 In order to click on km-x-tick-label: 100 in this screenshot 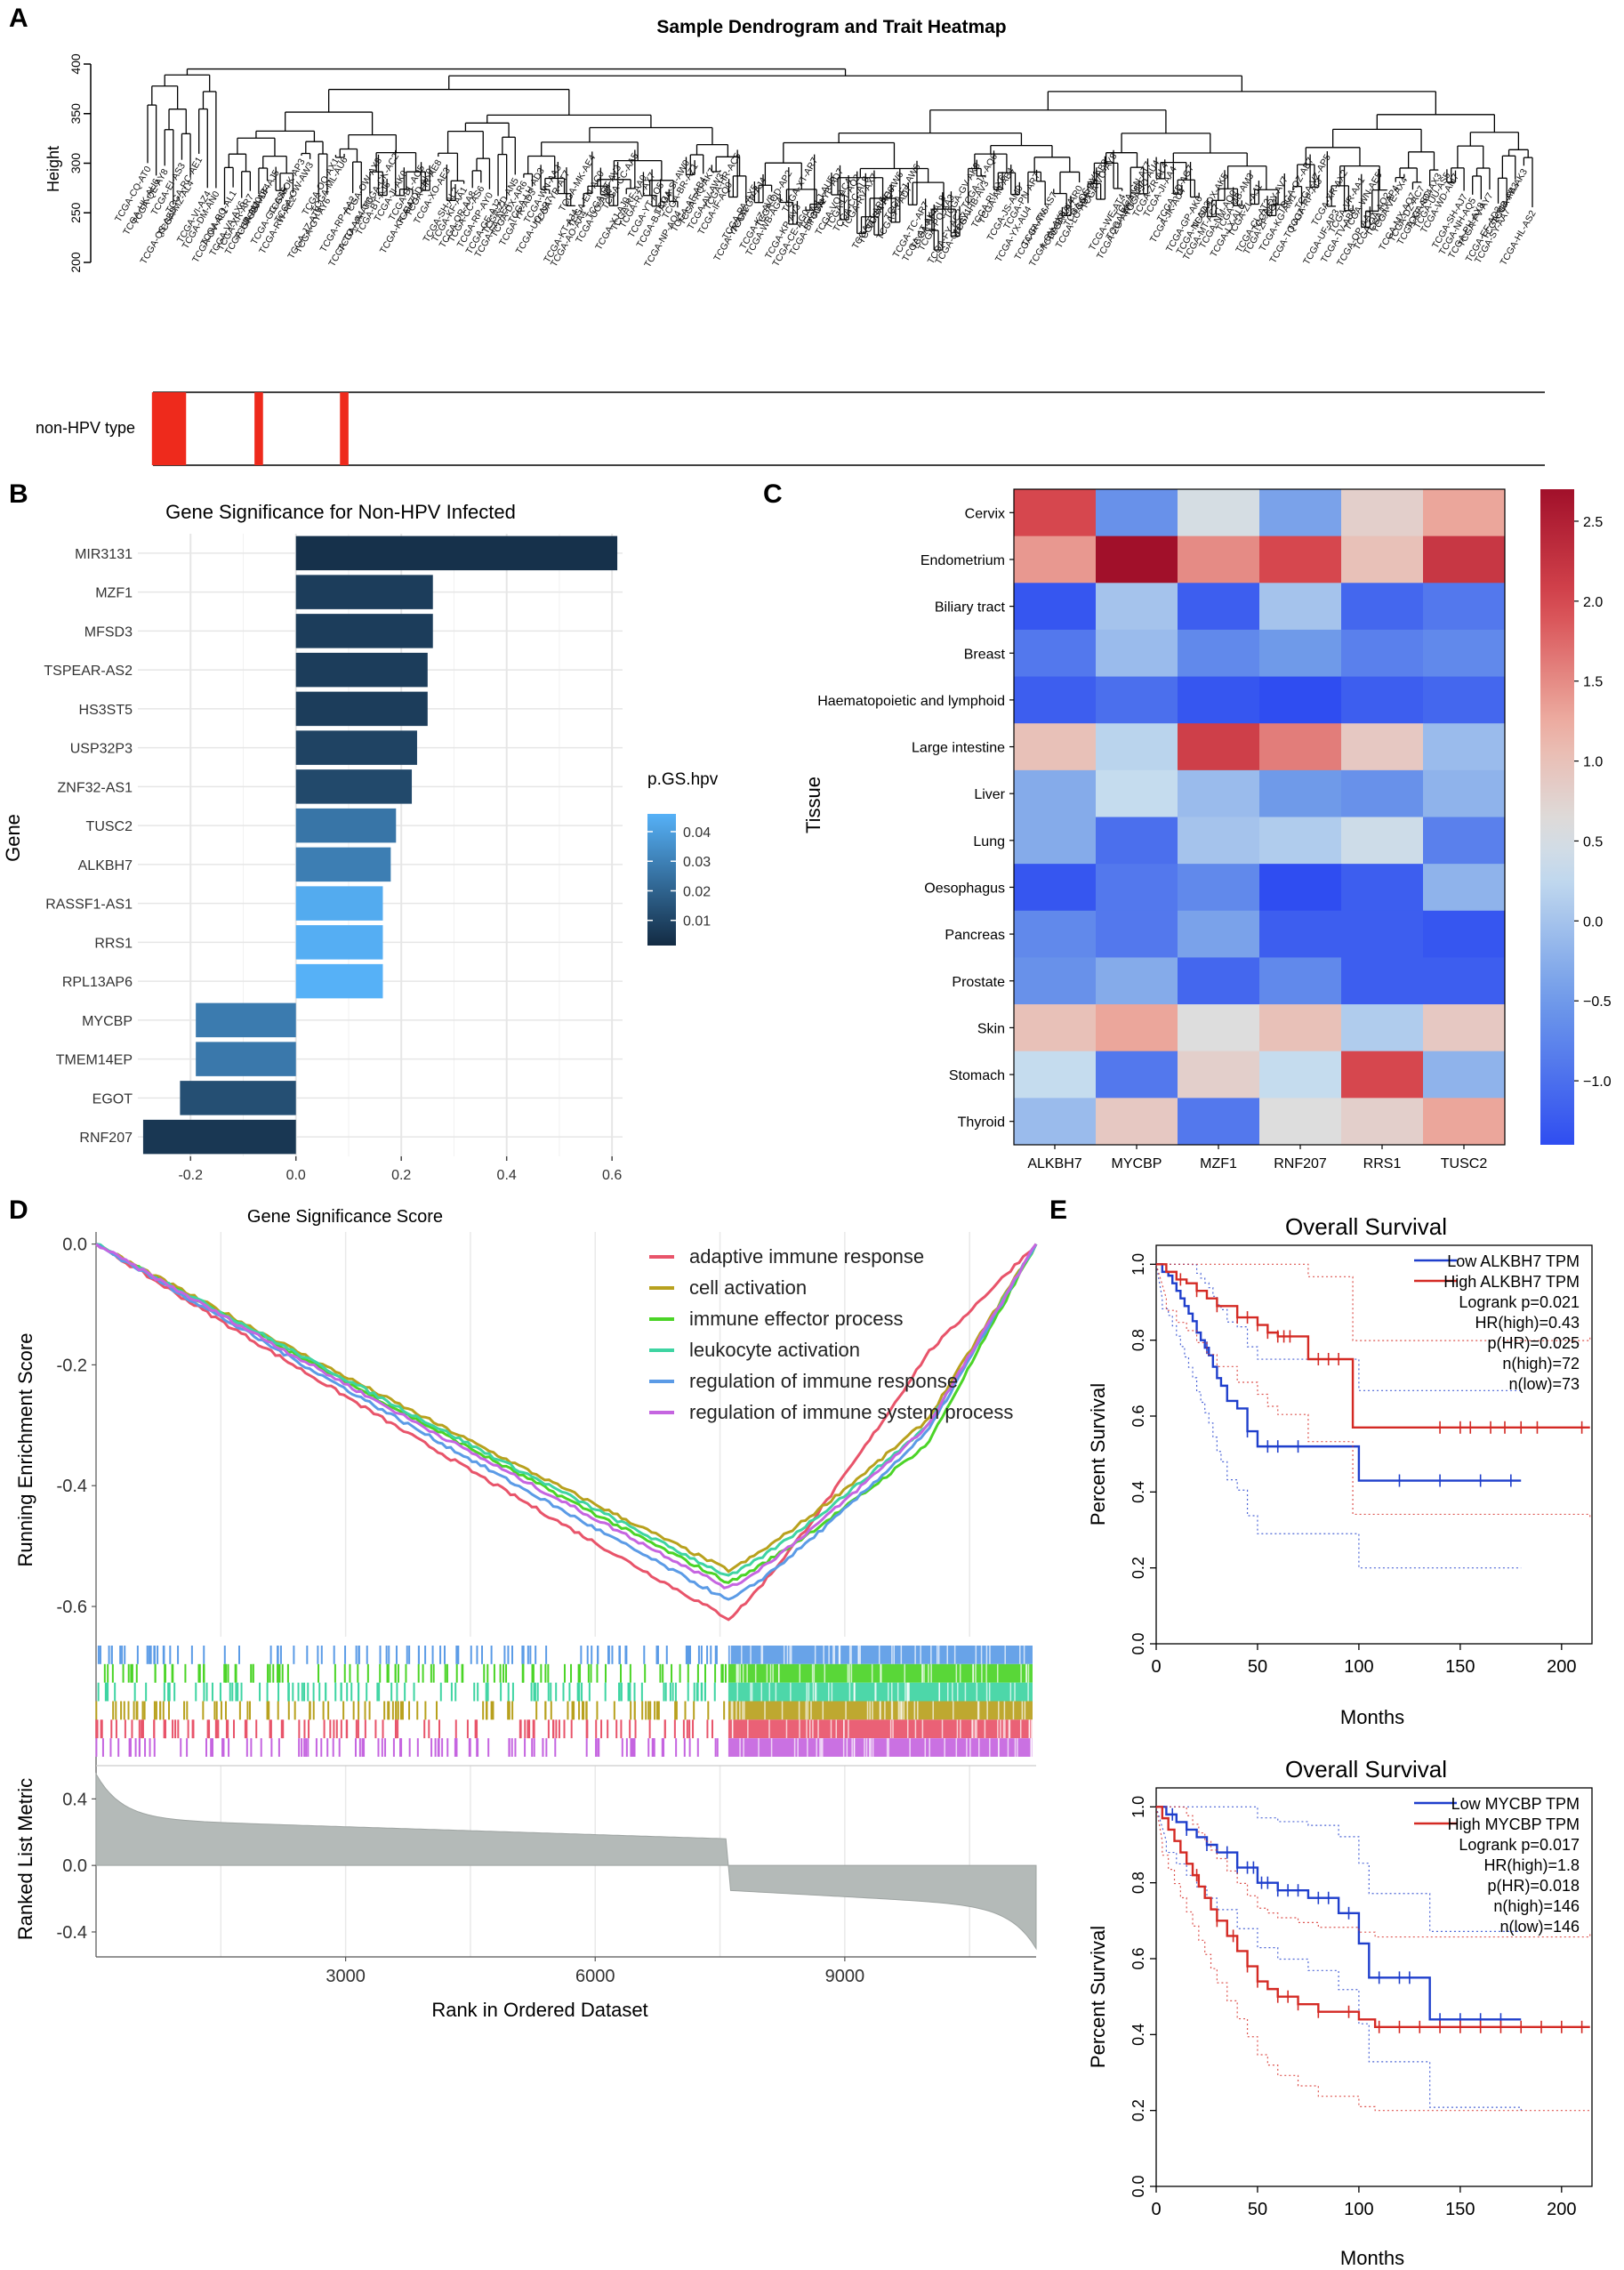, I will do `click(1358, 2209)`.